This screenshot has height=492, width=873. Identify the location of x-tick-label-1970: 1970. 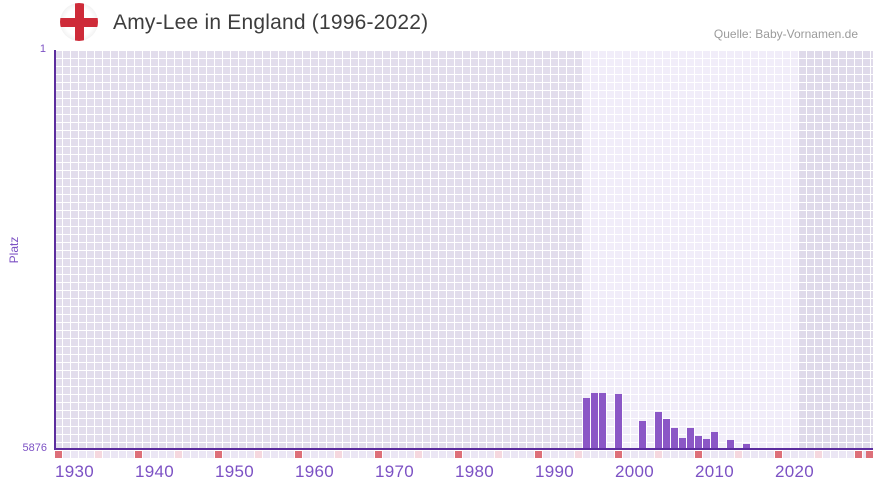
(395, 471).